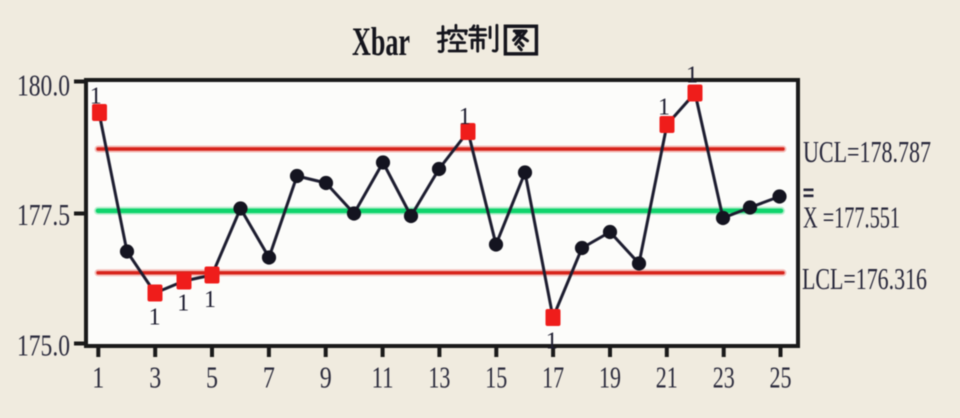  I want to click on svg-text: 19, so click(610, 376).